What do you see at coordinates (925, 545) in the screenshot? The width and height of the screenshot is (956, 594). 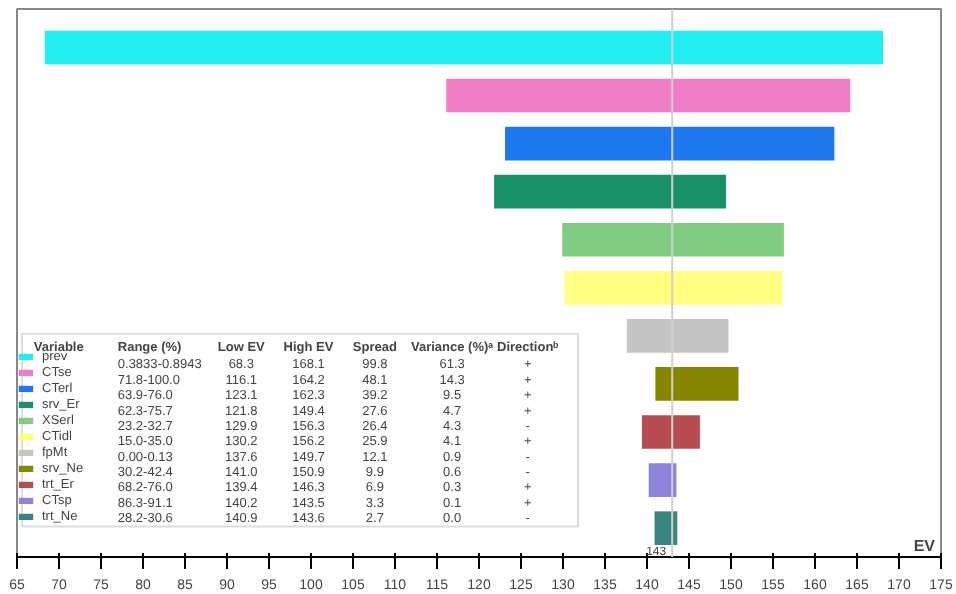 I see `x-axis-title: EV` at bounding box center [925, 545].